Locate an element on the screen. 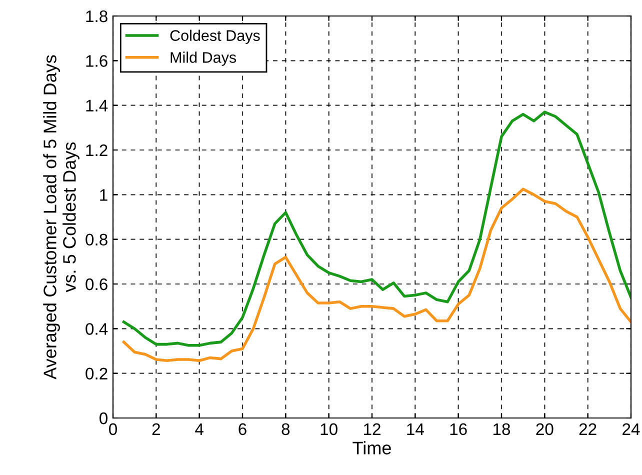 The image size is (642, 475). legend-label: Mild Days is located at coordinates (203, 59).